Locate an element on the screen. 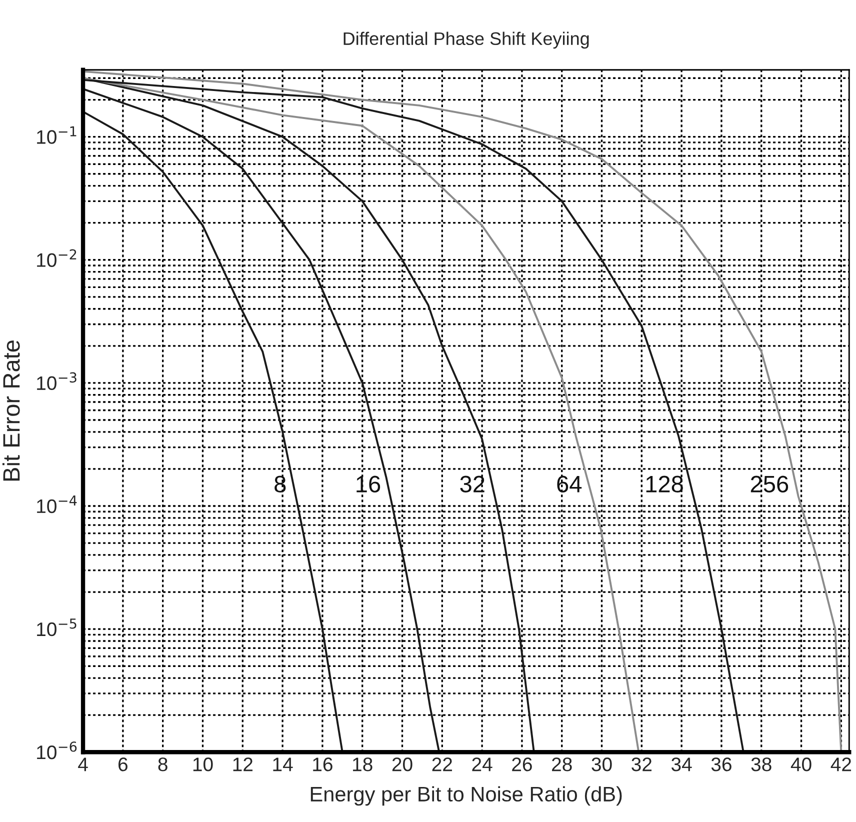 This screenshot has width=856, height=822. series-label: 8 is located at coordinates (280, 484).